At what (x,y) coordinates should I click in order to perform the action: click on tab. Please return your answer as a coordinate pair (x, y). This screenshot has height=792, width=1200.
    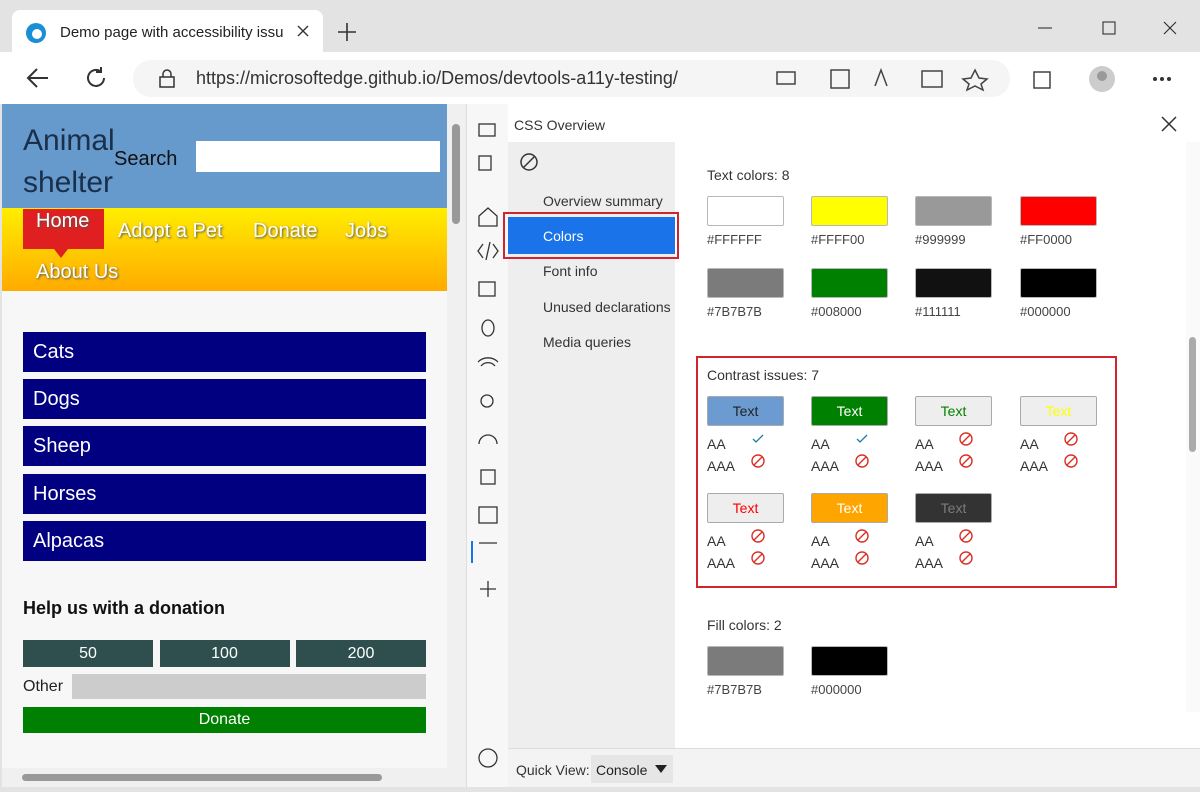
    Looking at the image, I should click on (167, 31).